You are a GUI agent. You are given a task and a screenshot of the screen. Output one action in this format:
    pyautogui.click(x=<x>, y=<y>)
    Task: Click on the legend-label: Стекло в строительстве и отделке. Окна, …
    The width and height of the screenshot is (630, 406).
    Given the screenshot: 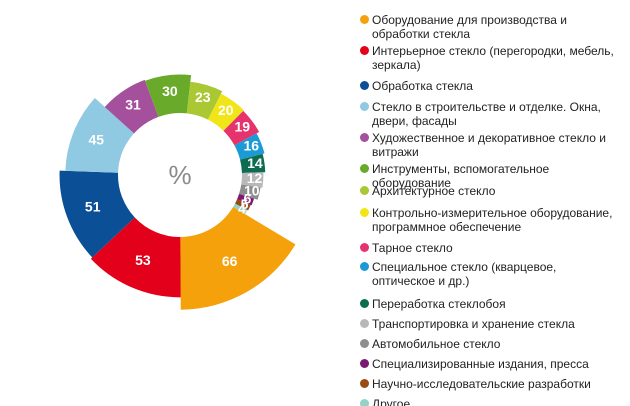 What is the action you would take?
    pyautogui.click(x=491, y=114)
    